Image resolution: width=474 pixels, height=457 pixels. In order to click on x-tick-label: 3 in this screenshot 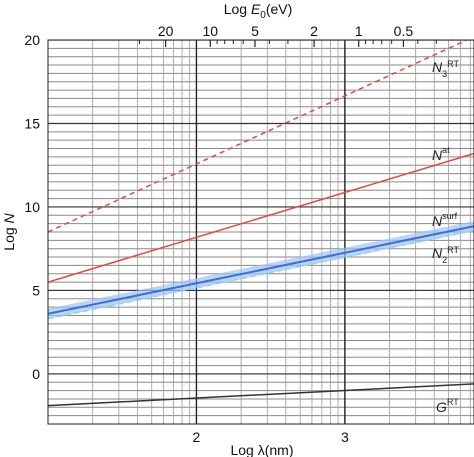, I will do `click(345, 437)`.